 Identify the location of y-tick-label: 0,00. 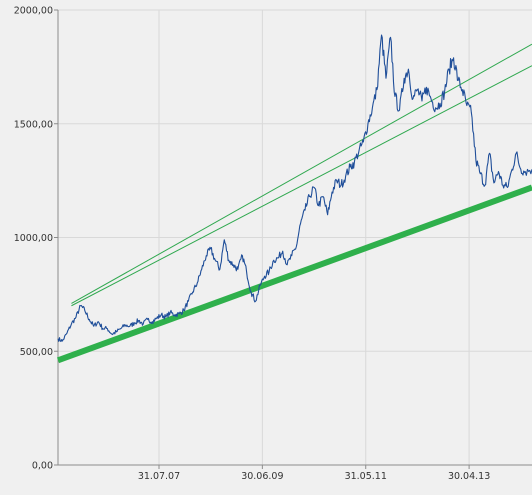
(42, 466).